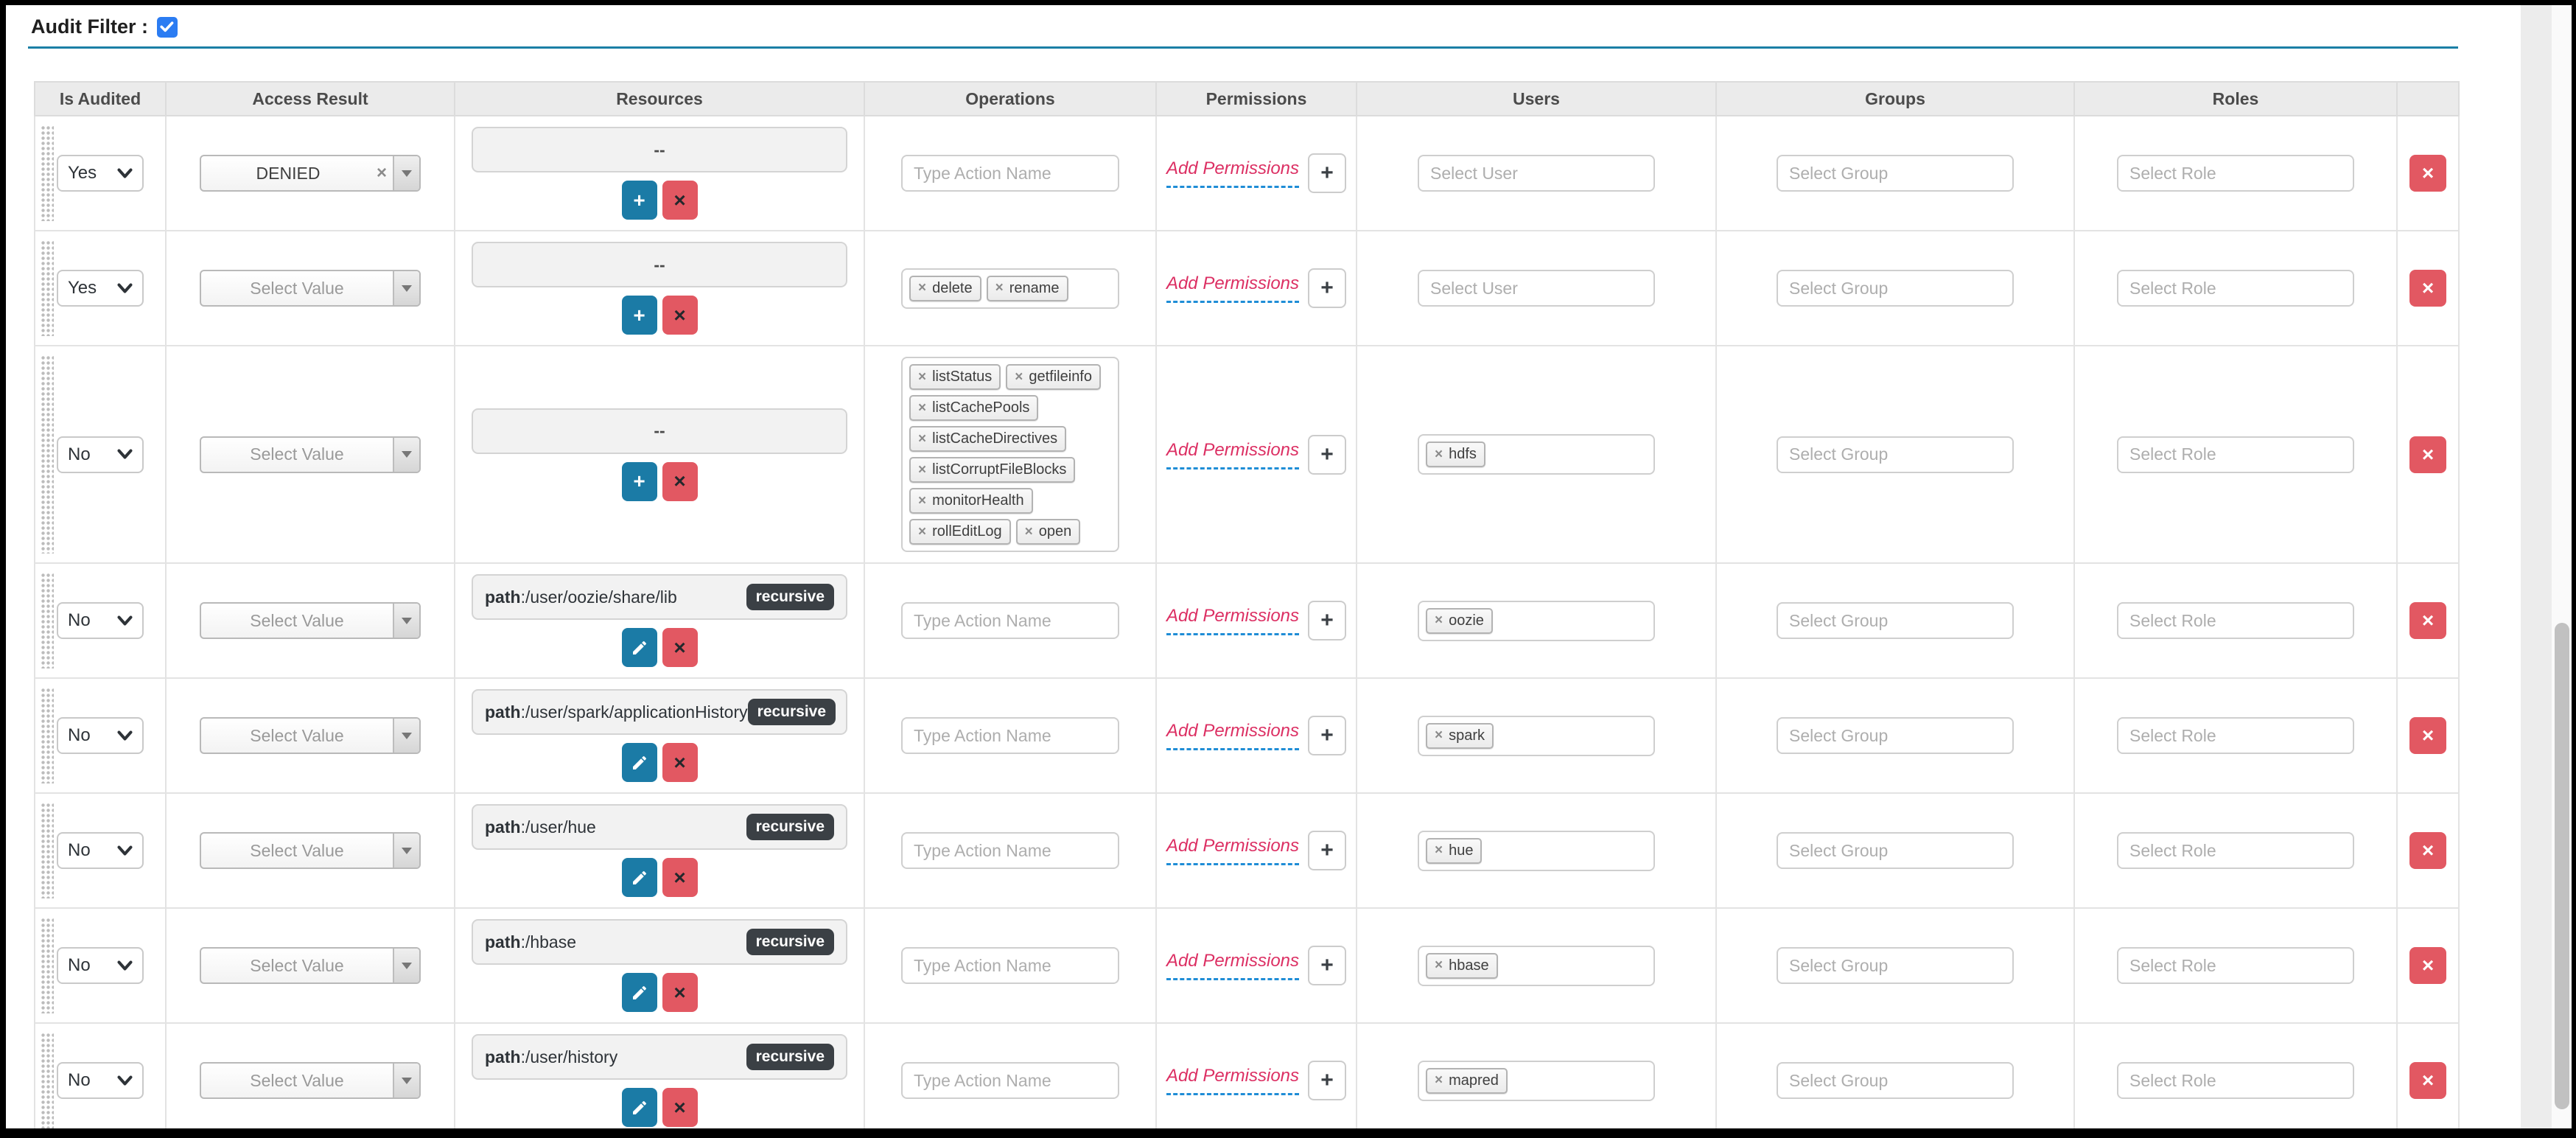 This screenshot has height=1138, width=2576. Describe the element at coordinates (1536, 965) in the screenshot. I see `users-tags: × hbase` at that location.